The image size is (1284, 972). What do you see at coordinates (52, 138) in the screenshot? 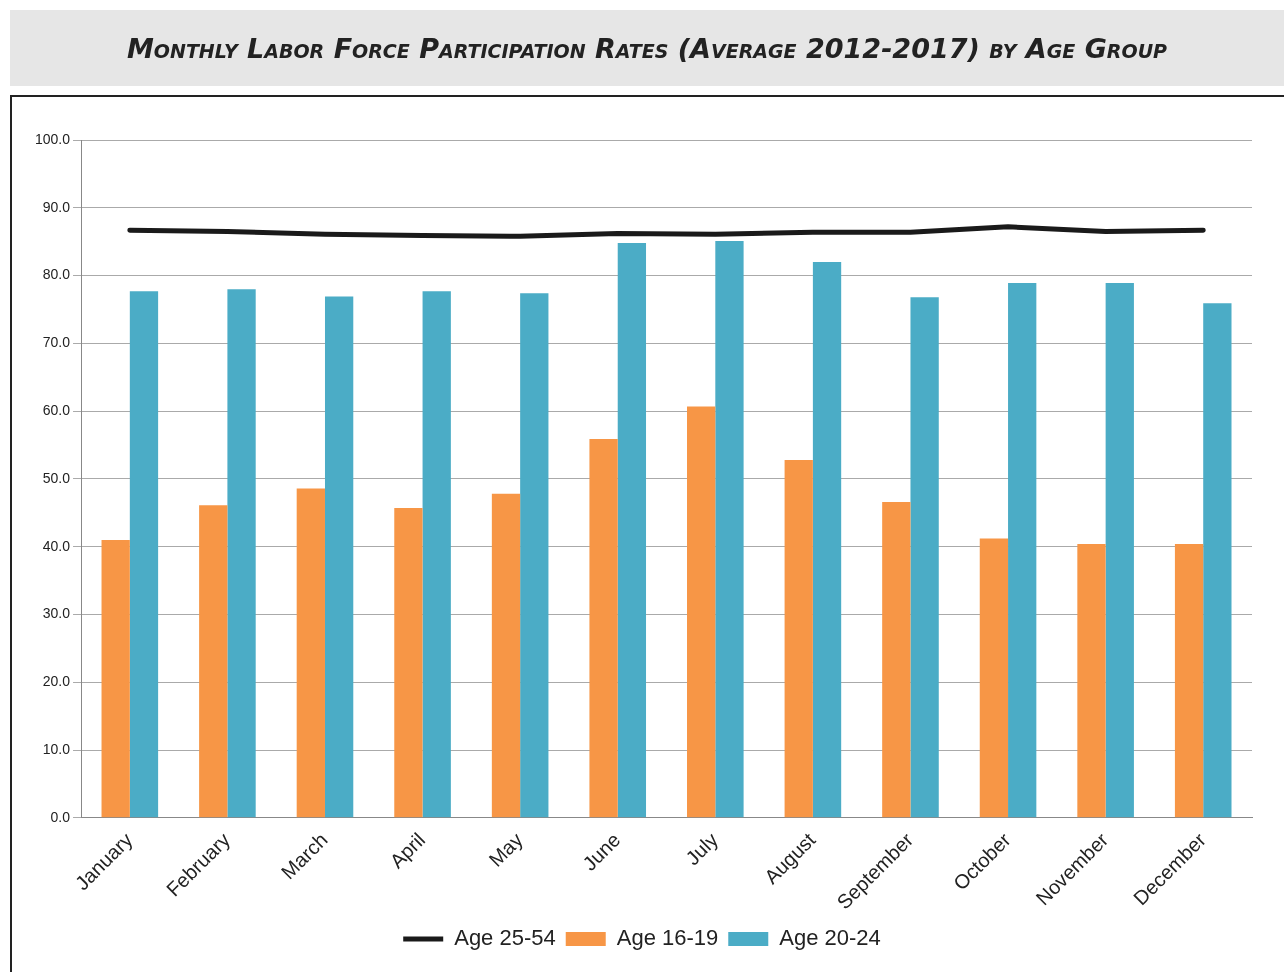
I see `y-tick-label: 100.0` at bounding box center [52, 138].